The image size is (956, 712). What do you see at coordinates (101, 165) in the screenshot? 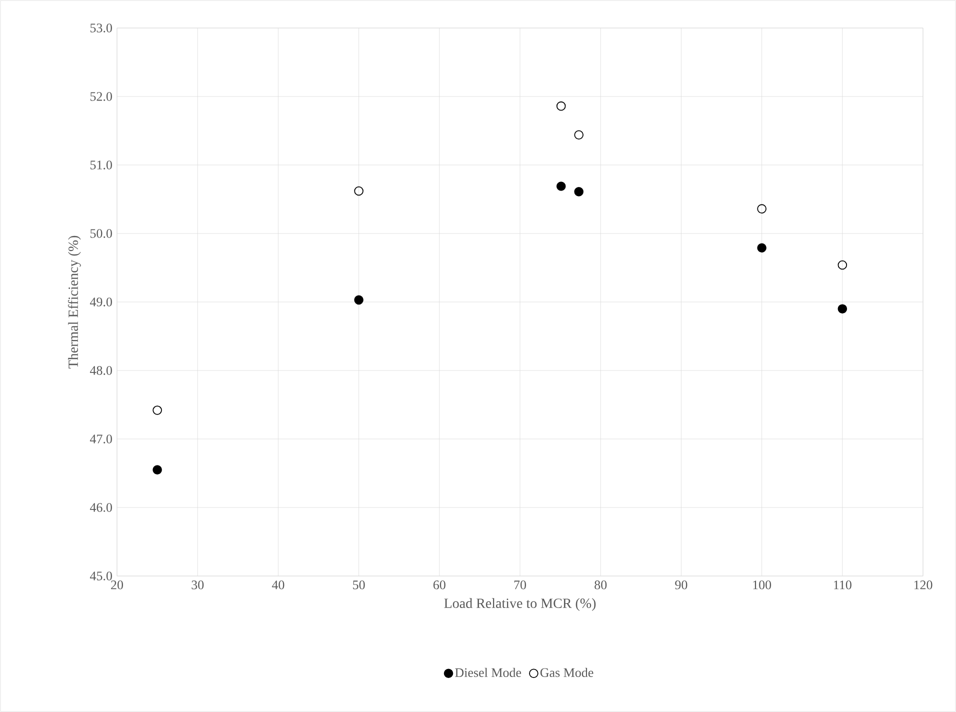
I see `y-tick-label: 51.0` at bounding box center [101, 165].